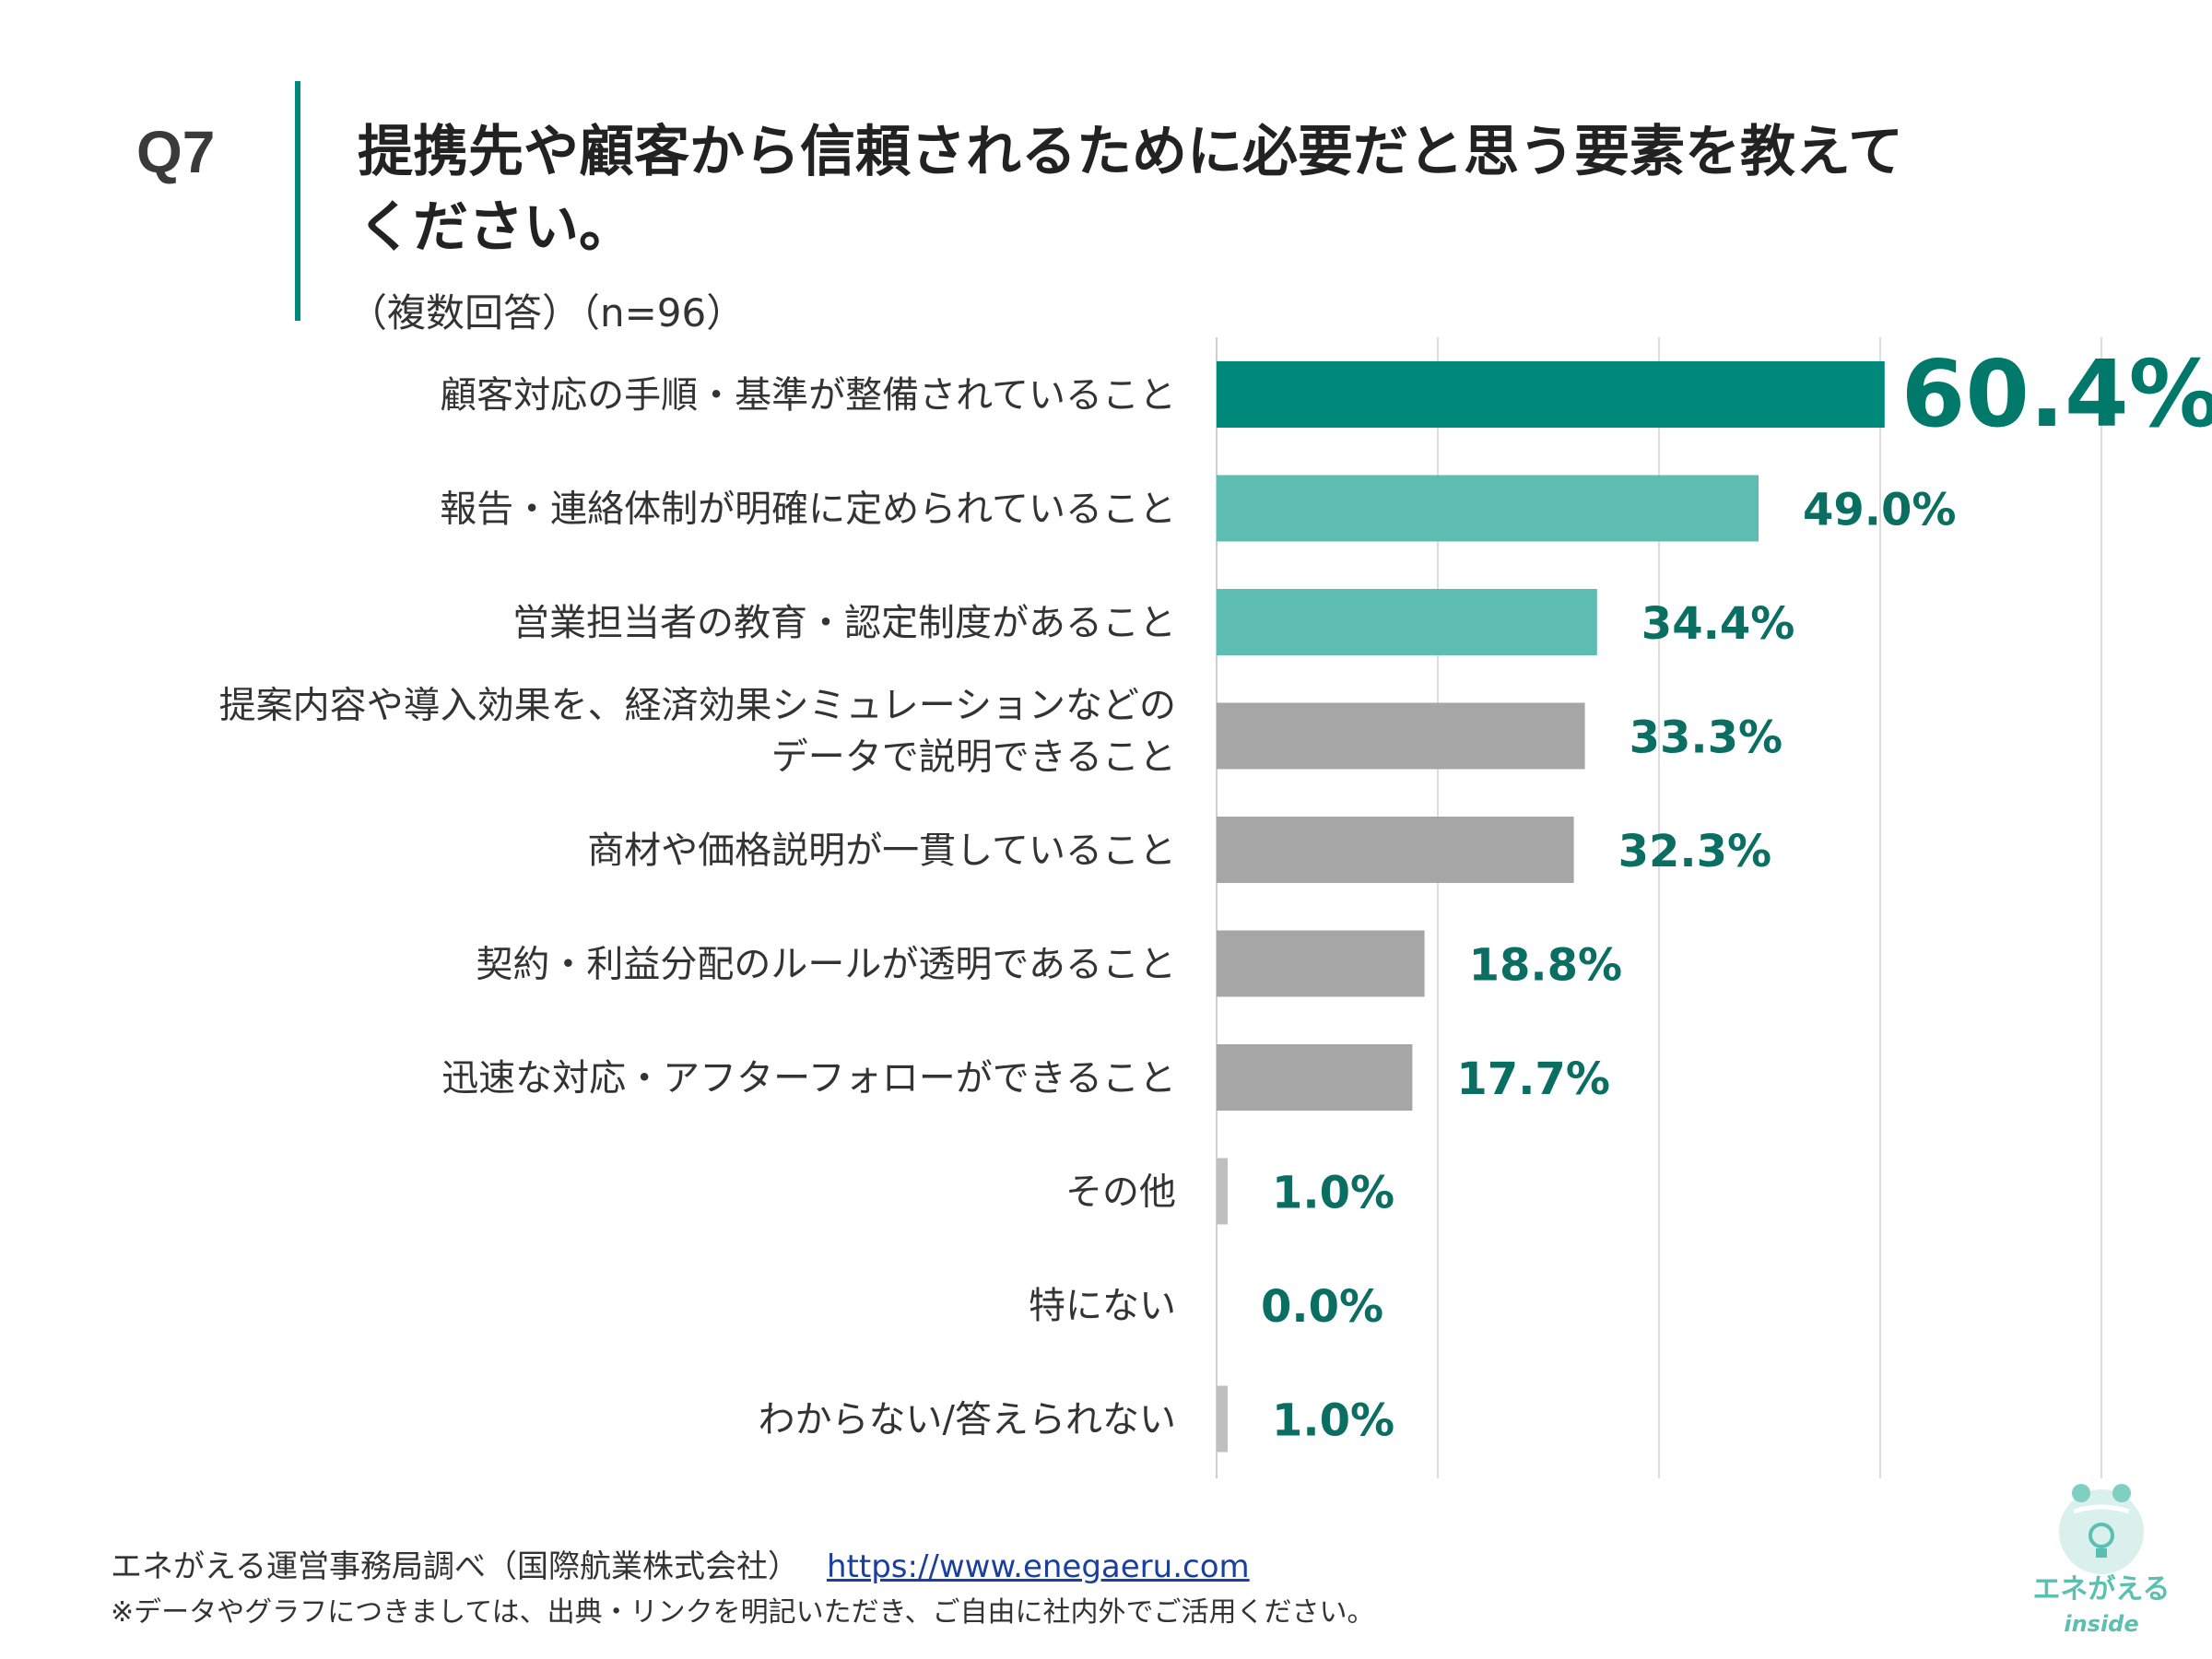 This screenshot has width=2212, height=1659. I want to click on tick-label: データで説明できること, so click(973, 757).